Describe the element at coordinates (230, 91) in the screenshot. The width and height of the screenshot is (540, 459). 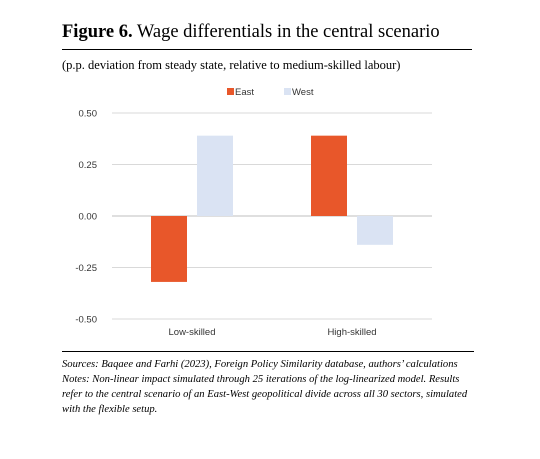
I see `legend-swatch-east` at that location.